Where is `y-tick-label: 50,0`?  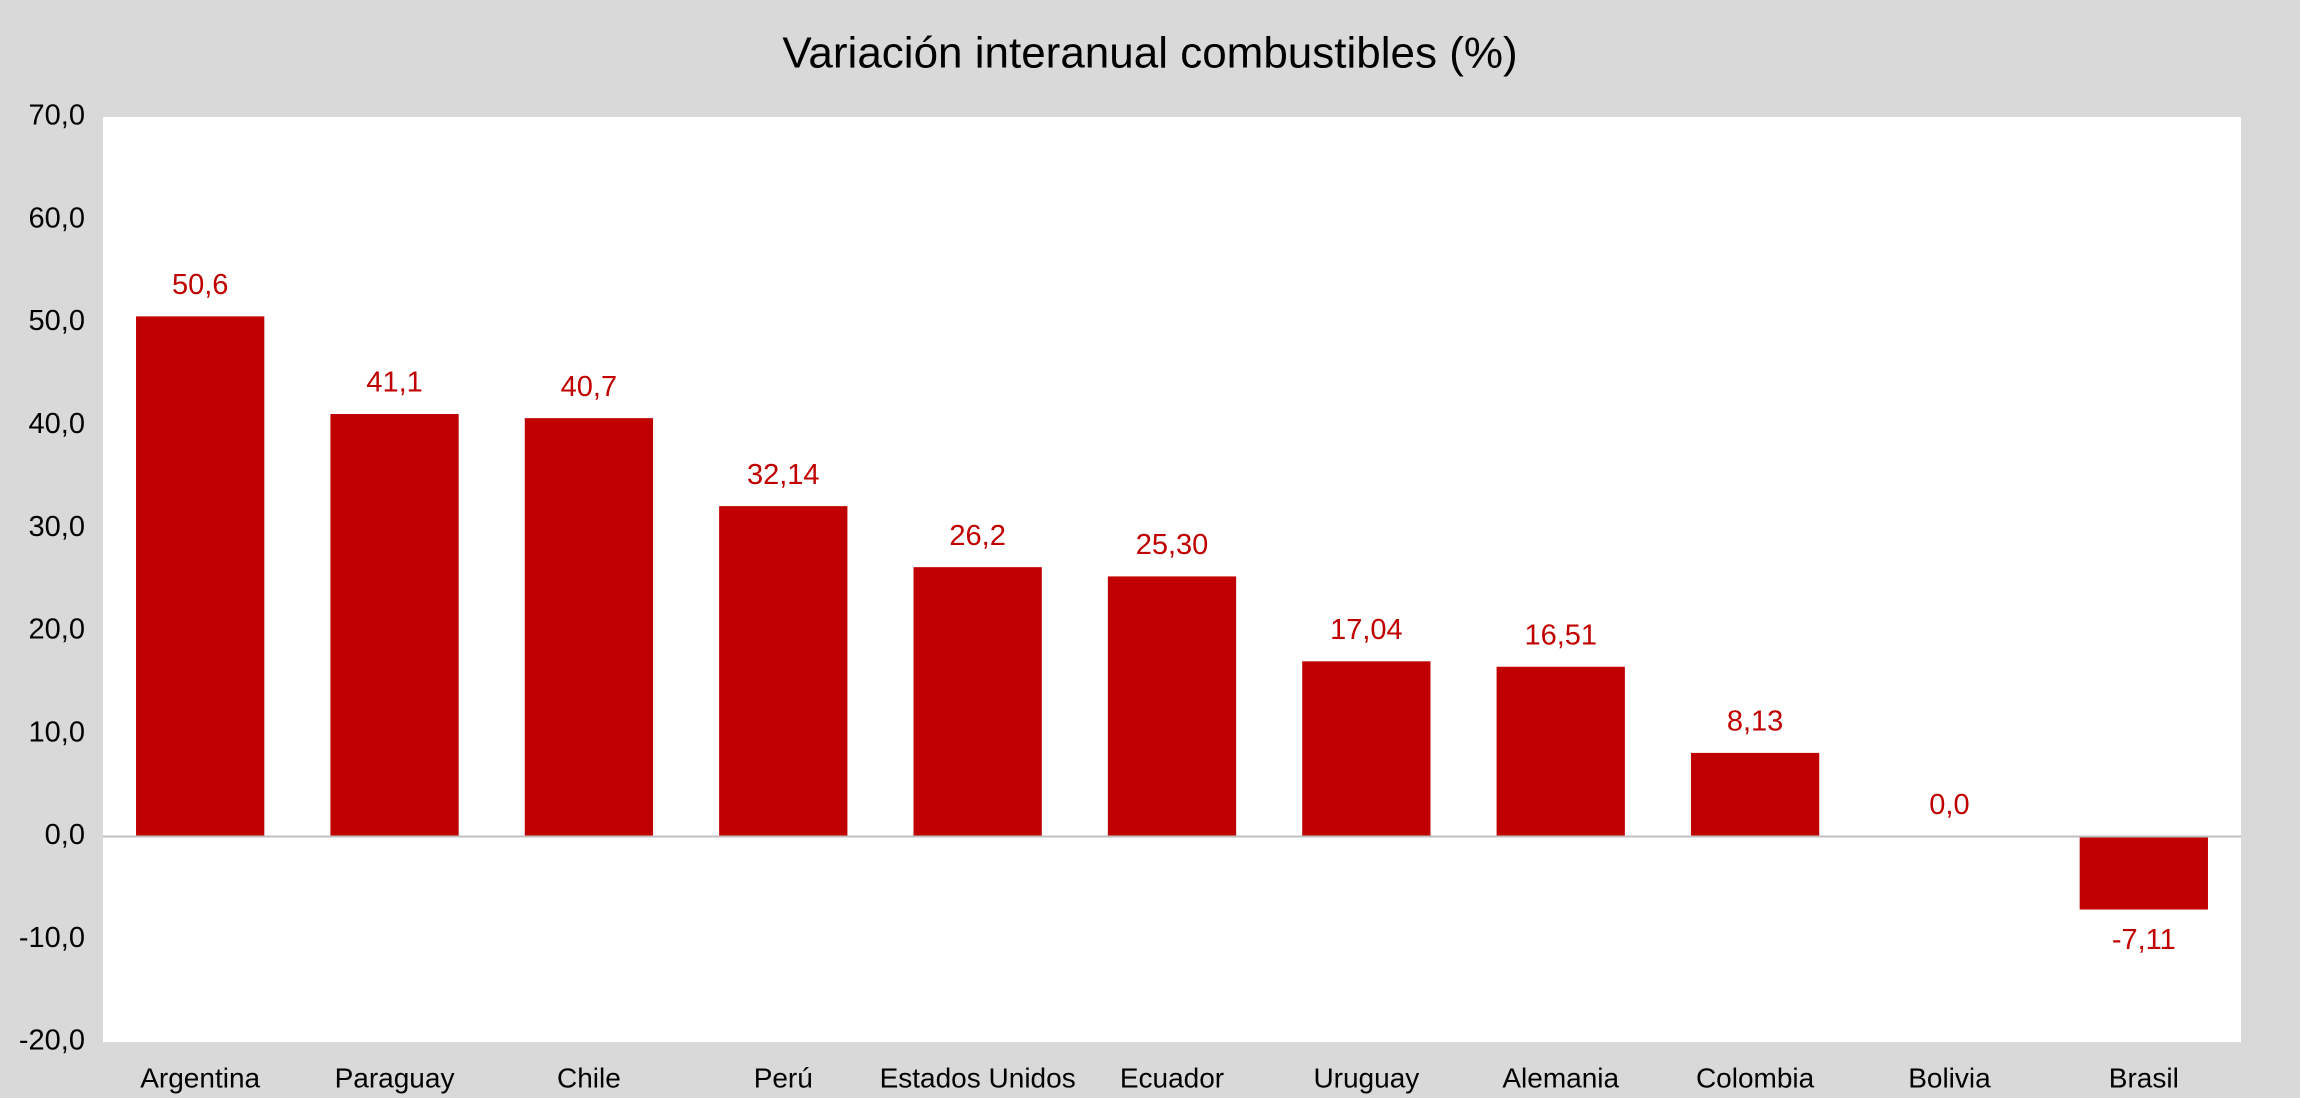
y-tick-label: 50,0 is located at coordinates (57, 321).